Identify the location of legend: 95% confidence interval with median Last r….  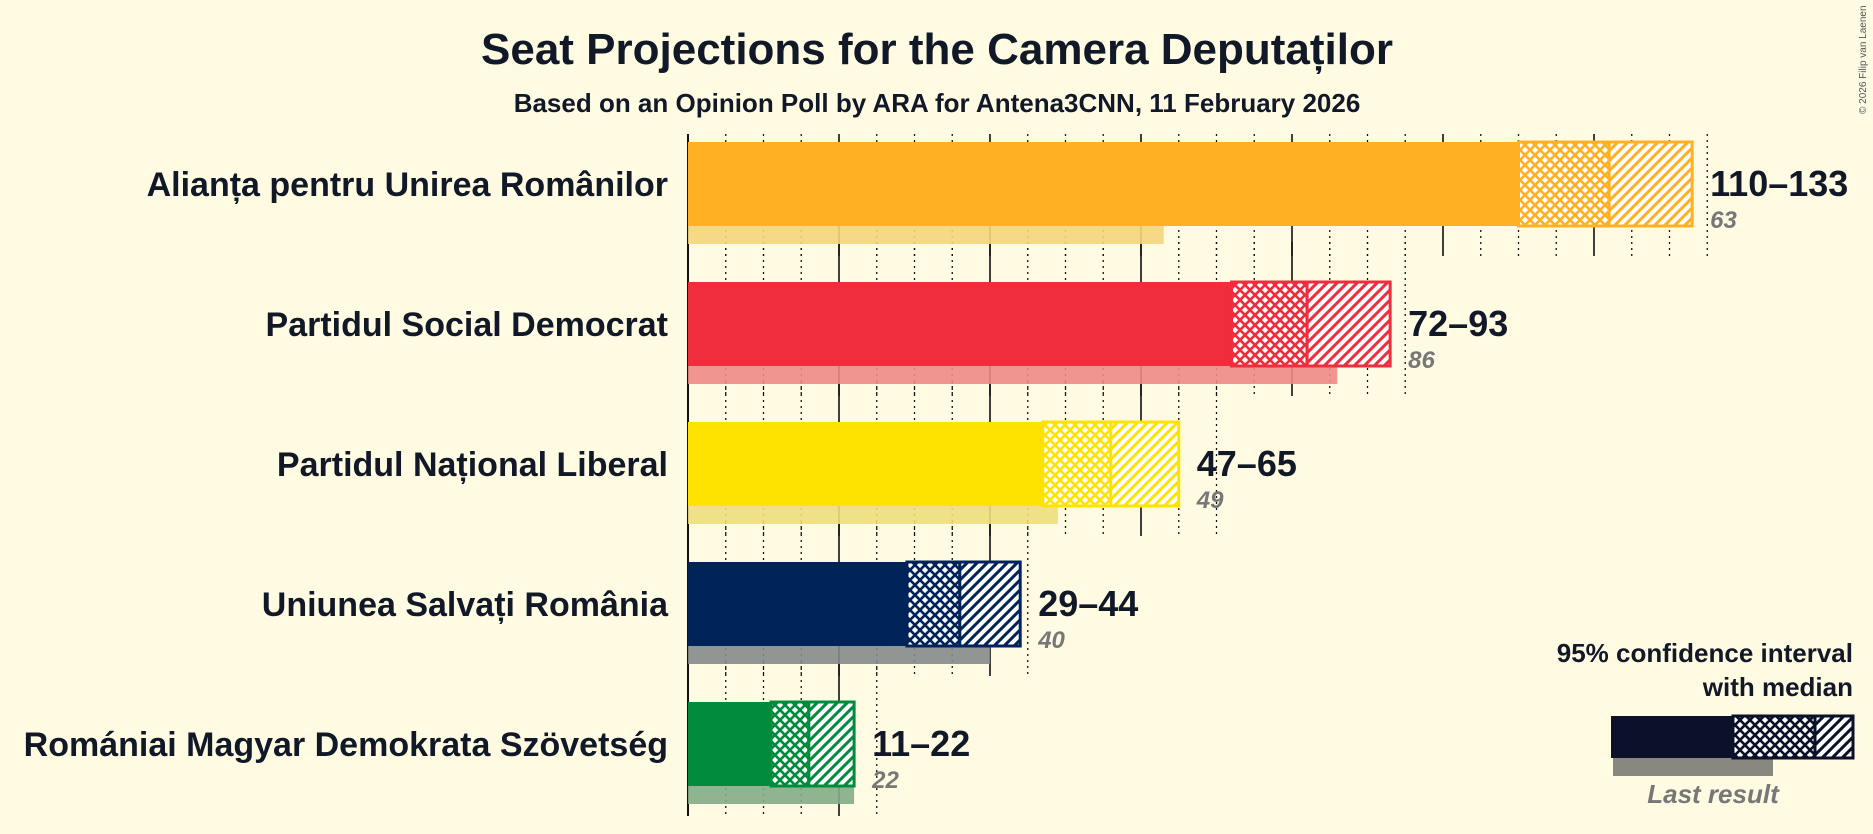
(1706, 723).